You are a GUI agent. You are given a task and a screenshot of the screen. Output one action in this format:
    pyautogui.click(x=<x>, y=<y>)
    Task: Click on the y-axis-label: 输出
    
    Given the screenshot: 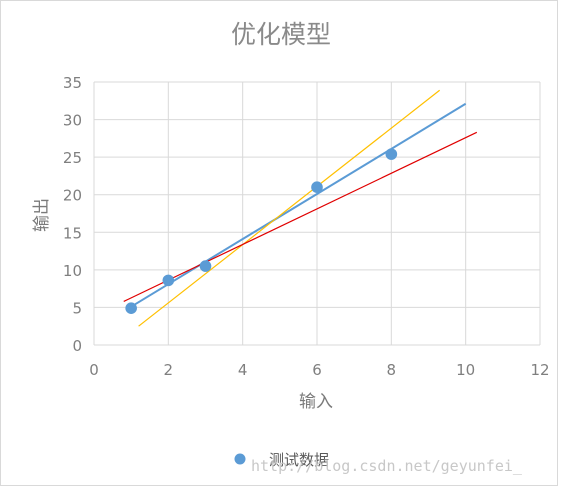 What is the action you would take?
    pyautogui.click(x=42, y=215)
    